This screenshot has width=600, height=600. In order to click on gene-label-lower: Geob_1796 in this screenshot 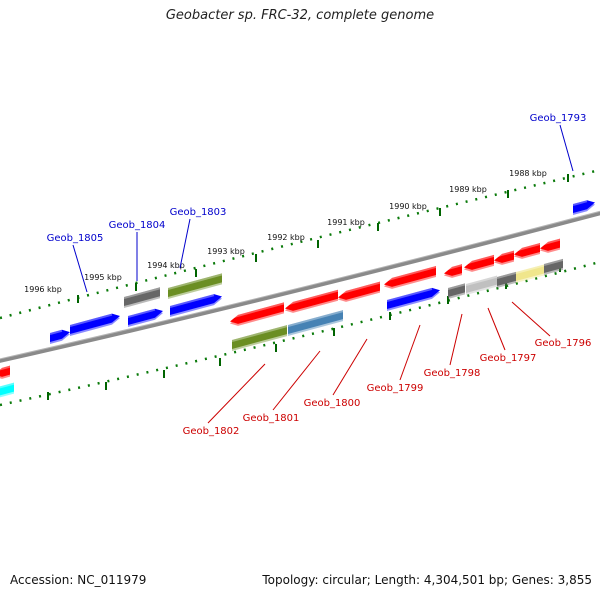, I will do `click(563, 343)`.